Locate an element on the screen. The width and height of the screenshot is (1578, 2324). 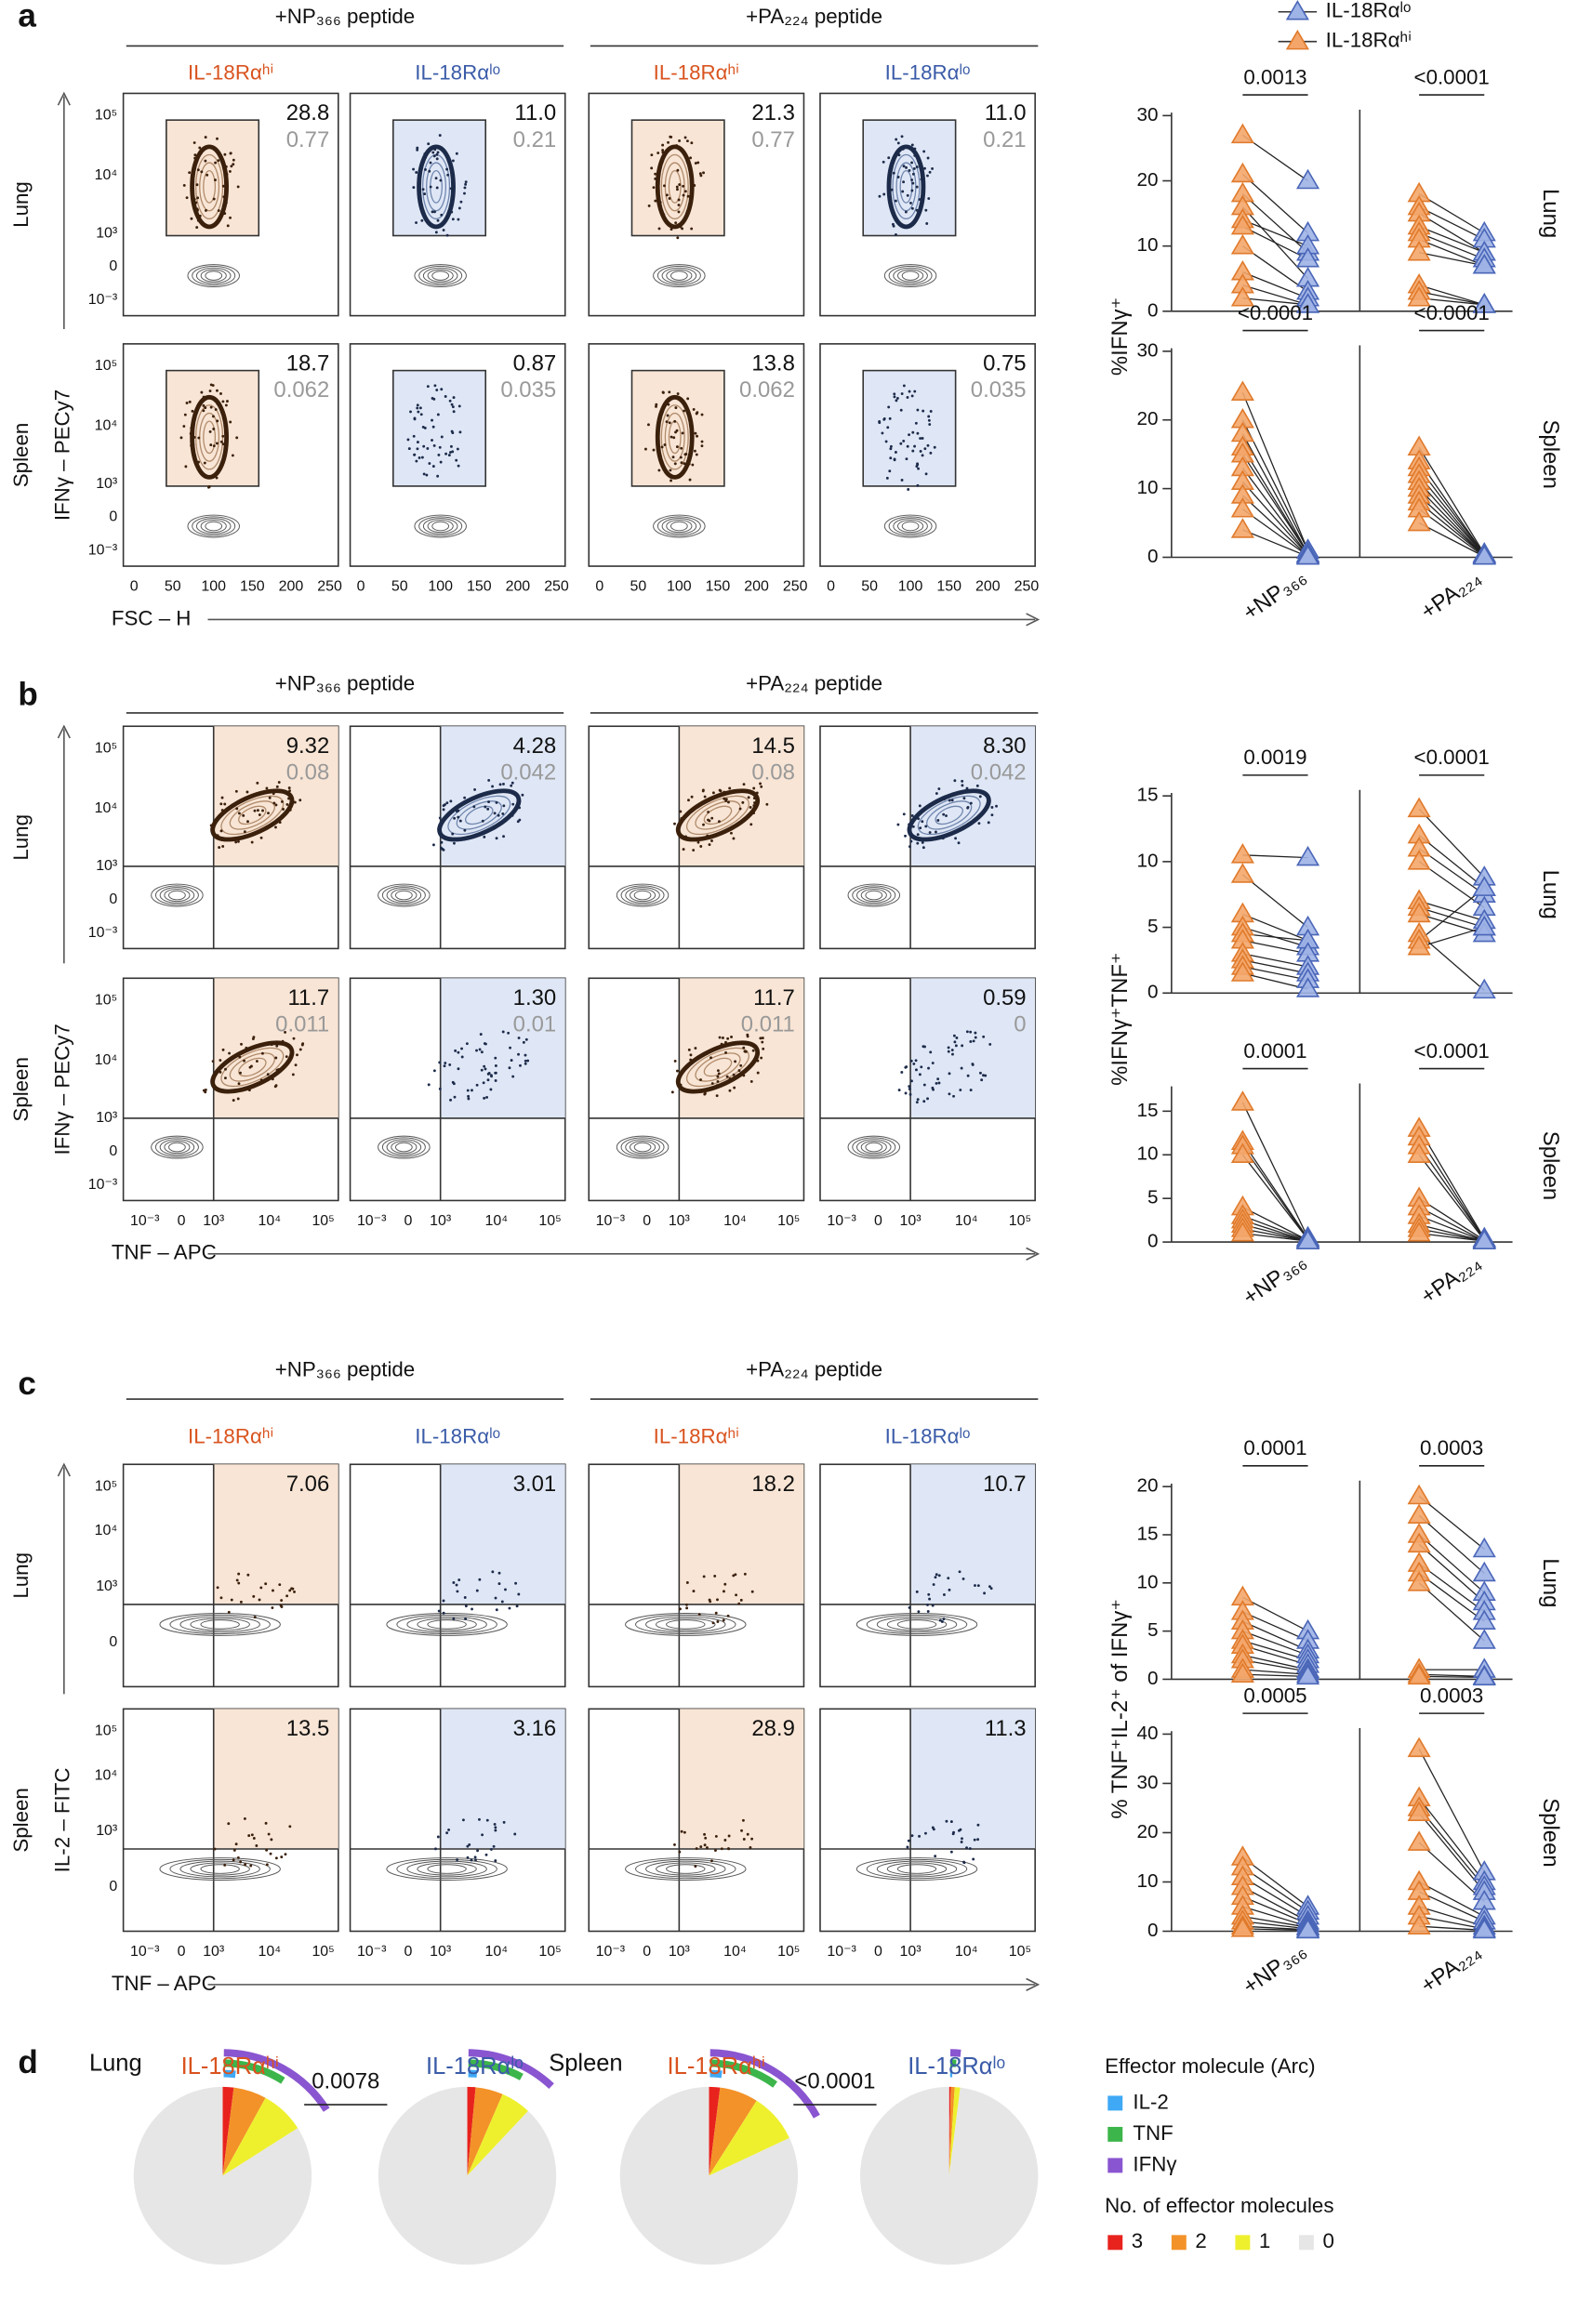
row-label: Lung is located at coordinates (21, 204).